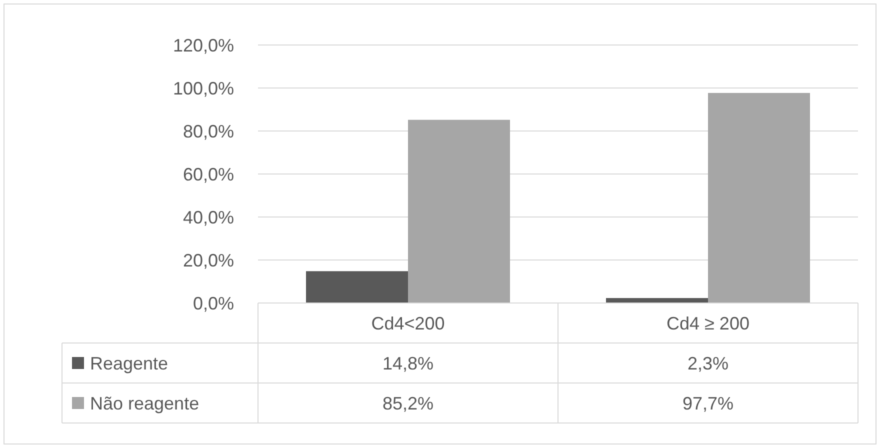 The width and height of the screenshot is (880, 448). Describe the element at coordinates (208, 260) in the screenshot. I see `y-tick-label: 20,0%` at that location.